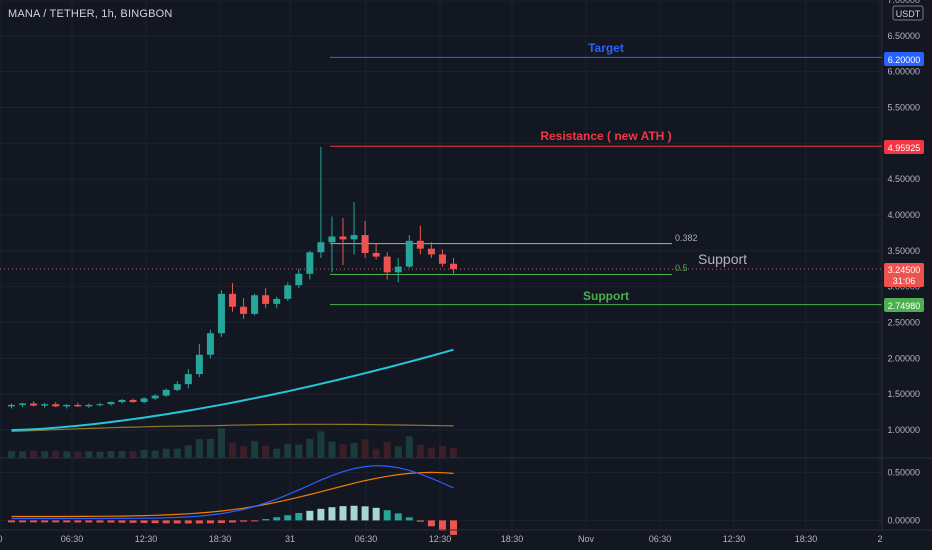 The height and width of the screenshot is (550, 932). Describe the element at coordinates (903, 72) in the screenshot. I see `price-tick-label: 6.00000` at that location.